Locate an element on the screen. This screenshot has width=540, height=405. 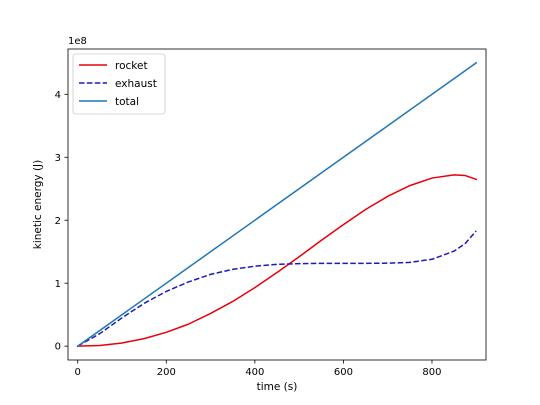
x-tick-label: 0 is located at coordinates (78, 372).